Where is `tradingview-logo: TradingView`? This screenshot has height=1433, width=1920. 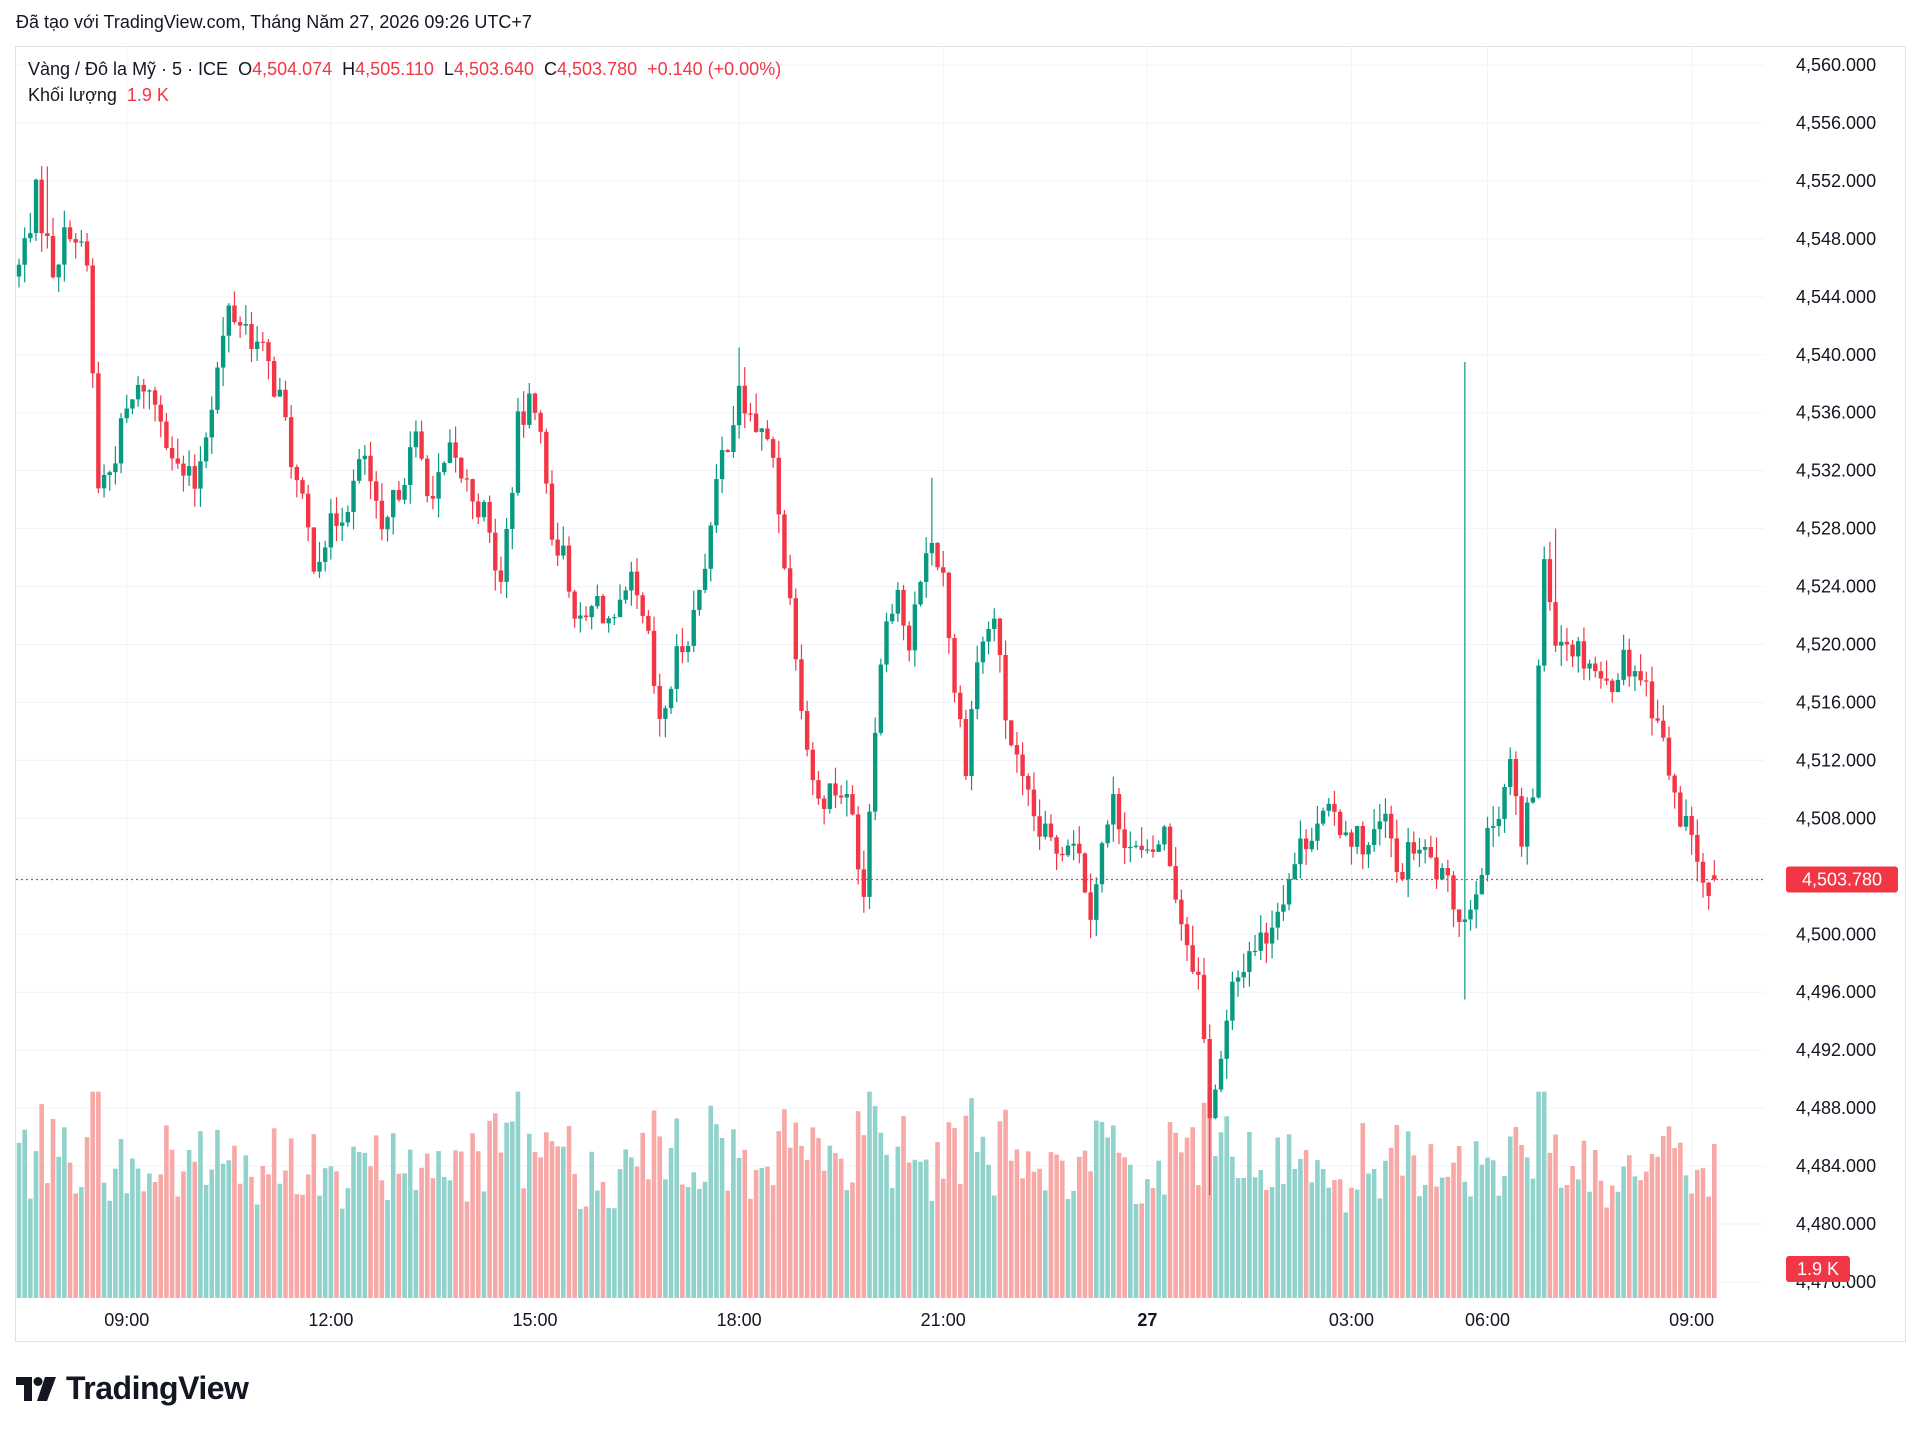
tradingview-logo: TradingView is located at coordinates (132, 1388).